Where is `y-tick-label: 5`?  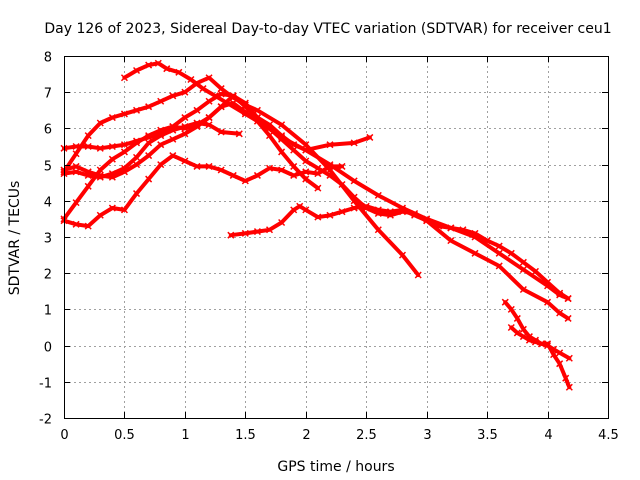 y-tick-label: 5 is located at coordinates (48, 167).